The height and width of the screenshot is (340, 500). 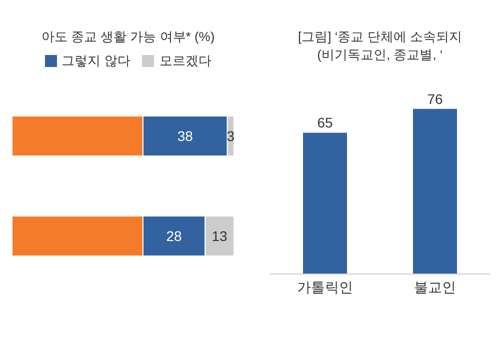 What do you see at coordinates (435, 286) in the screenshot?
I see `x-tick-label: 불교인` at bounding box center [435, 286].